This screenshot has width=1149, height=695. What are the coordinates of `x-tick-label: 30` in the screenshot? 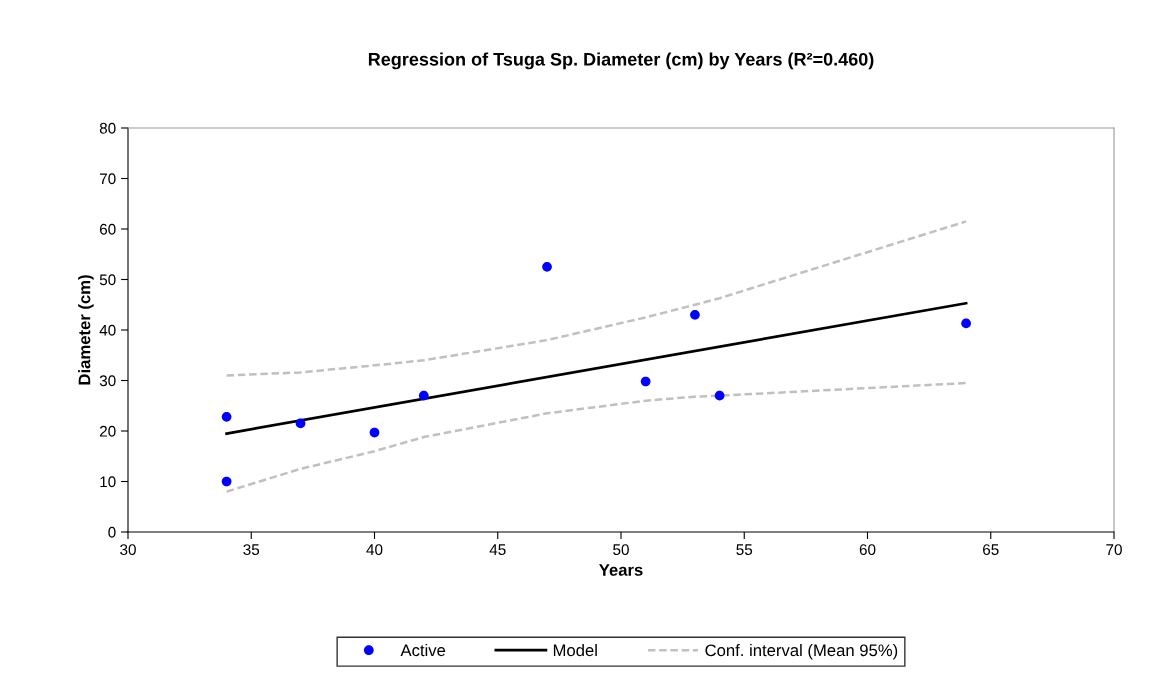 It's located at (128, 550).